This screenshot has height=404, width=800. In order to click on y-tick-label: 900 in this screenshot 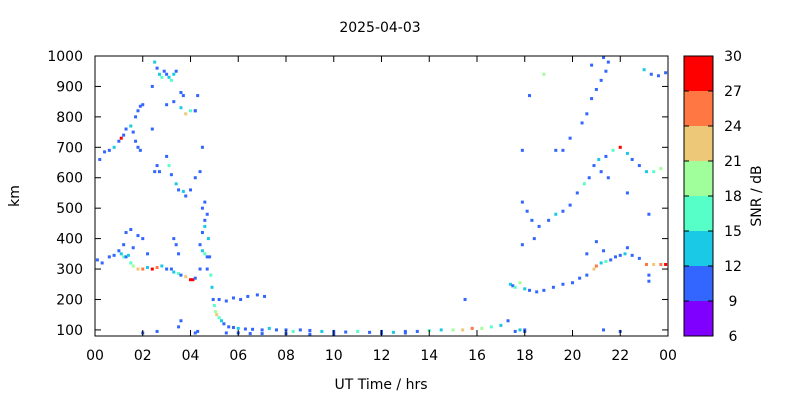, I will do `click(69, 87)`.